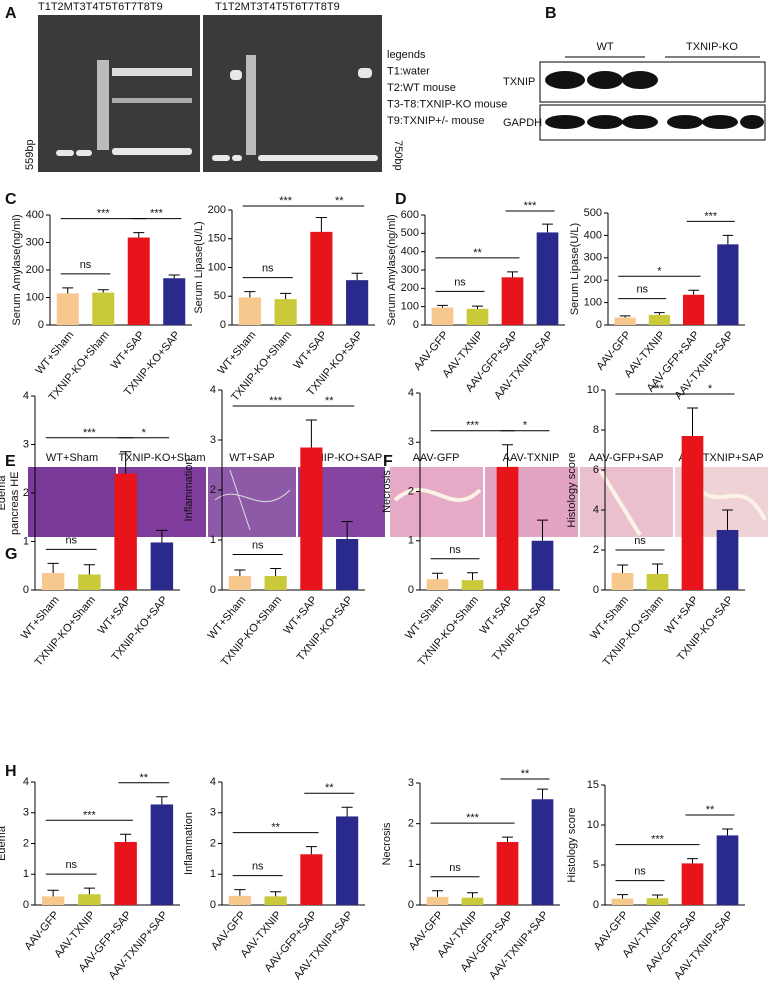  What do you see at coordinates (4, 843) in the screenshot?
I see `y-axis-label: Edema` at bounding box center [4, 843].